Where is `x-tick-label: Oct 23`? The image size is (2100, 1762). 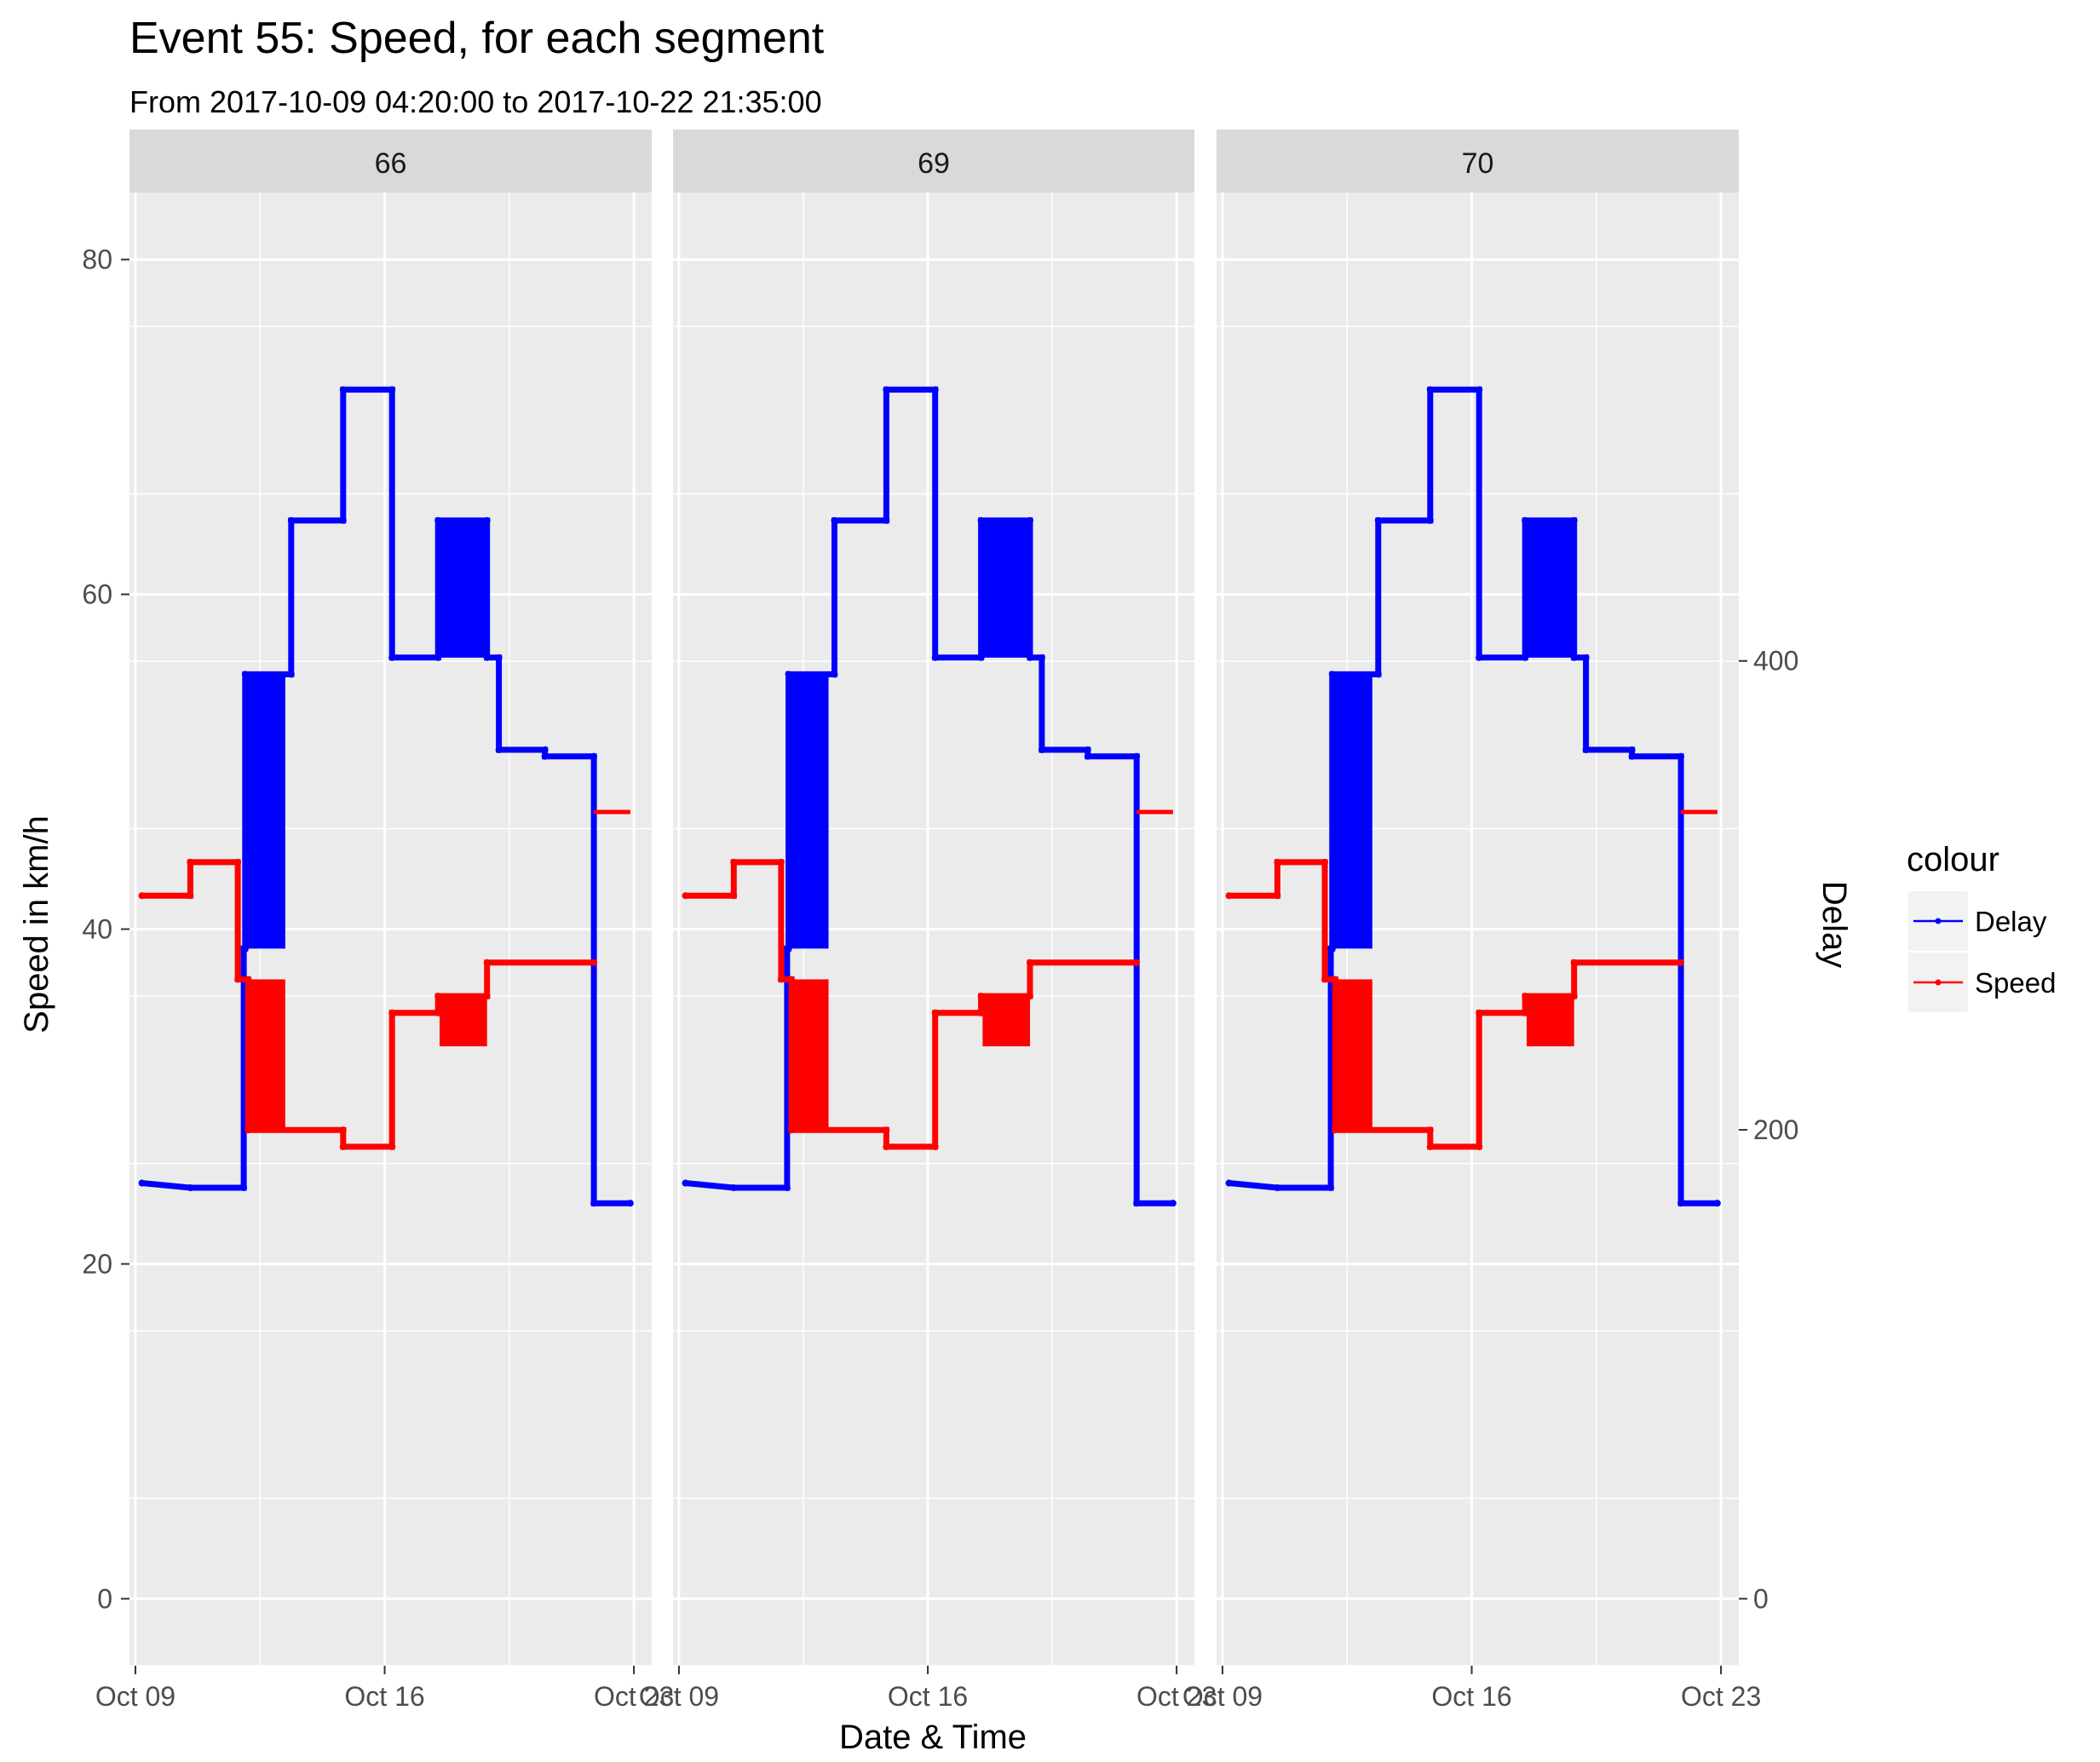
x-tick-label: Oct 23 is located at coordinates (1176, 1696).